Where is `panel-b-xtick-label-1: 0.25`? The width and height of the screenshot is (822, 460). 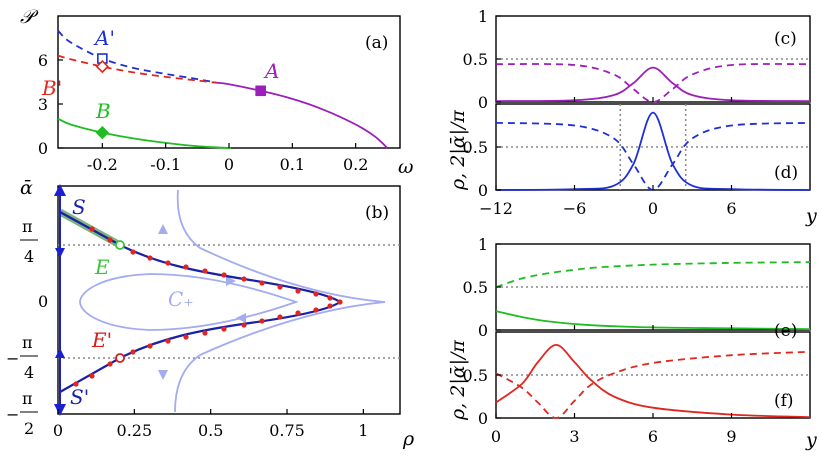 panel-b-xtick-label-1: 0.25 is located at coordinates (135, 430).